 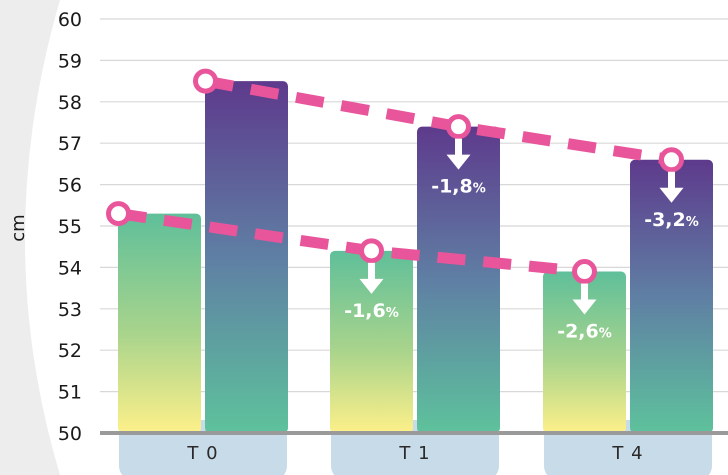 I want to click on y-tick-label: 55, so click(x=70, y=227).